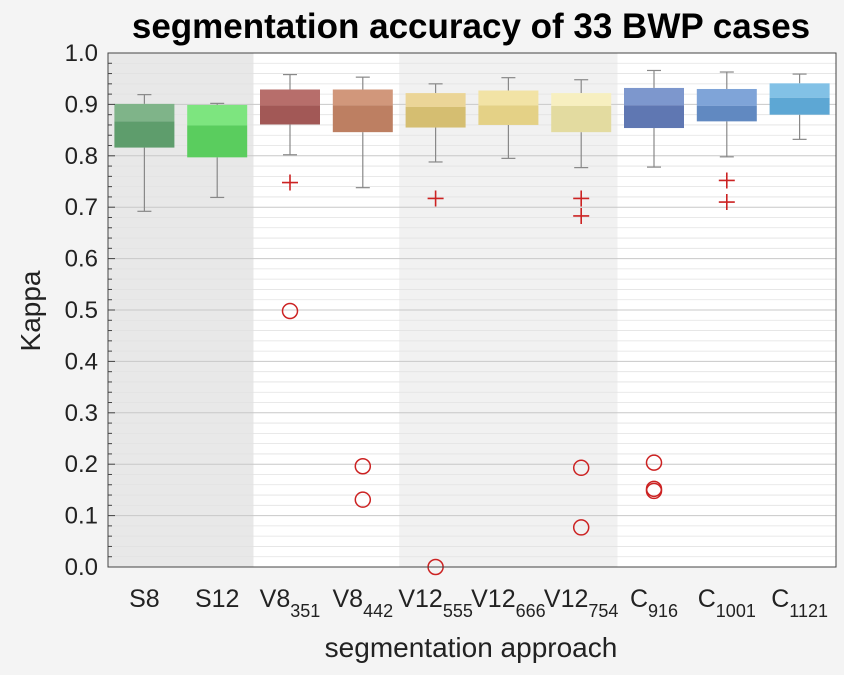 This screenshot has height=675, width=844. Describe the element at coordinates (305, 611) in the screenshot. I see `x-tick-label-subscript: 351` at that location.